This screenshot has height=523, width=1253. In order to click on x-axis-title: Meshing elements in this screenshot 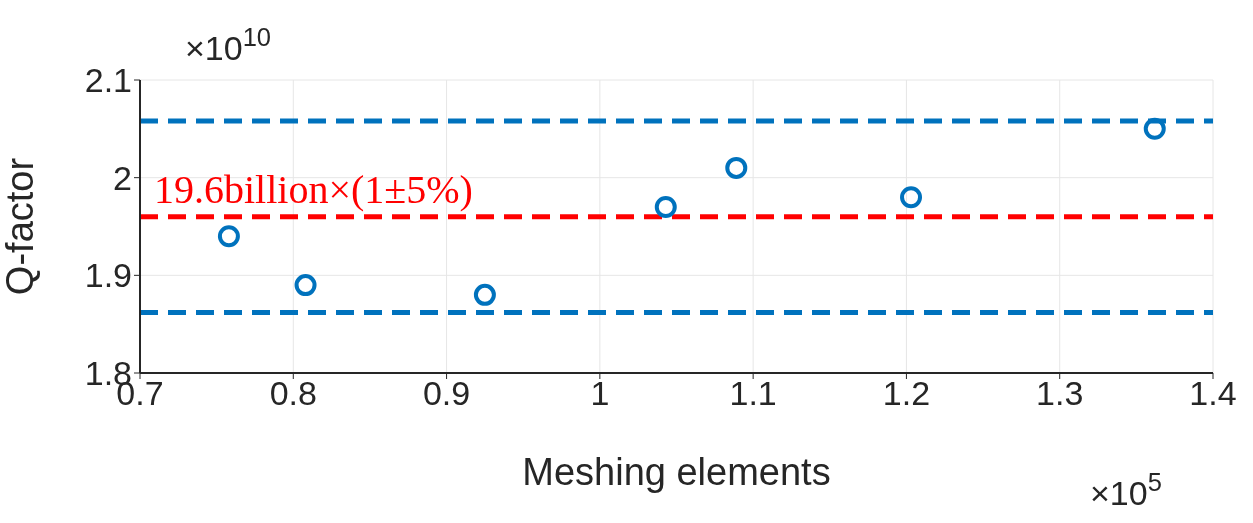, I will do `click(676, 471)`.